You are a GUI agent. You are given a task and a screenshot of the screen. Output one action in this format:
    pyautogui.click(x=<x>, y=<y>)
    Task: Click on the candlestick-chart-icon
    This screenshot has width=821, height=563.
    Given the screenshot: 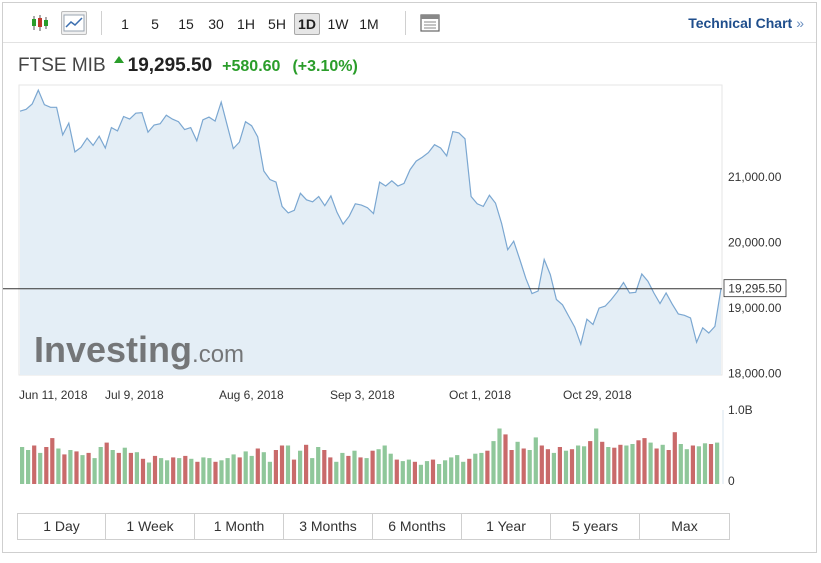 What is the action you would take?
    pyautogui.click(x=40, y=23)
    